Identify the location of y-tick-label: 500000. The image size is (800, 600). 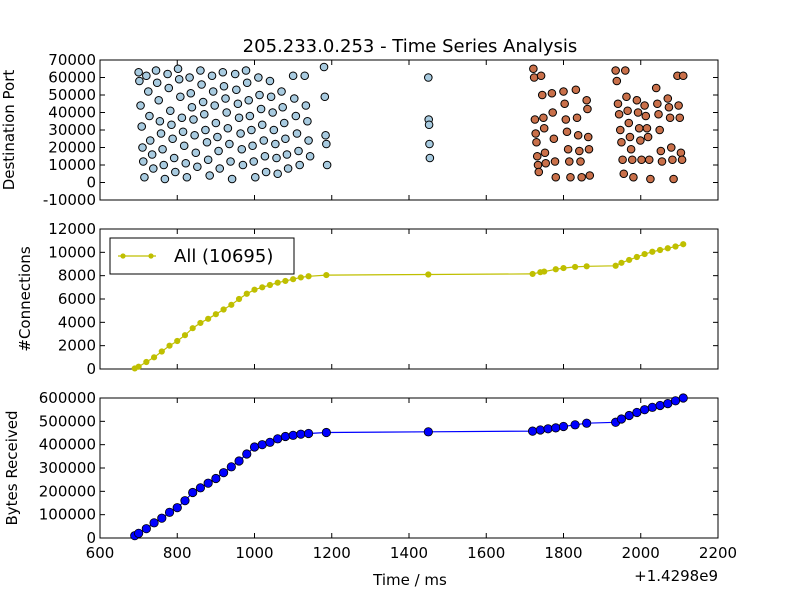
(67, 421).